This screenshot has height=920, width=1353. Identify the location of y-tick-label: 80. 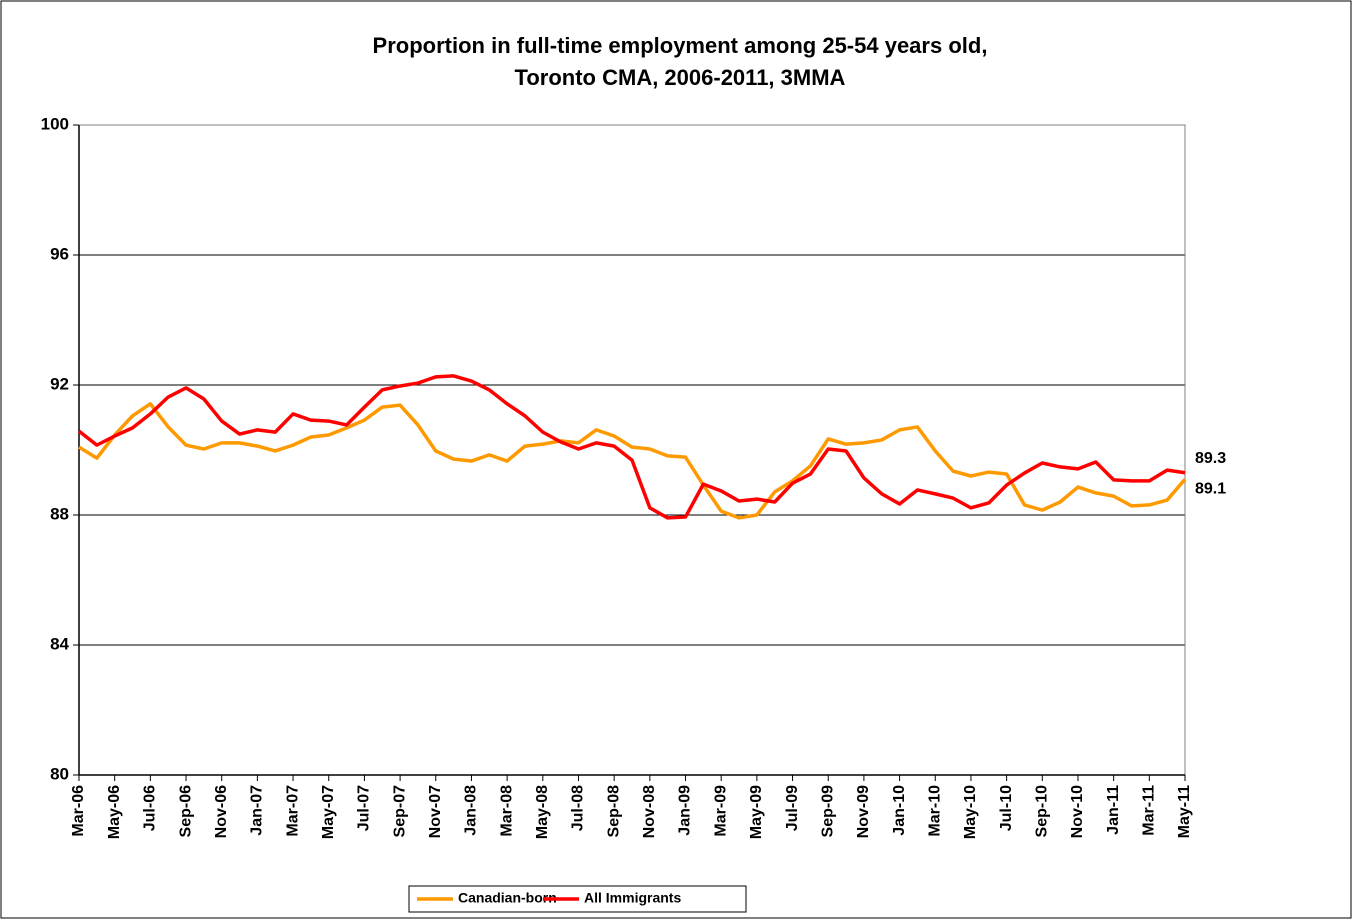
(59, 773).